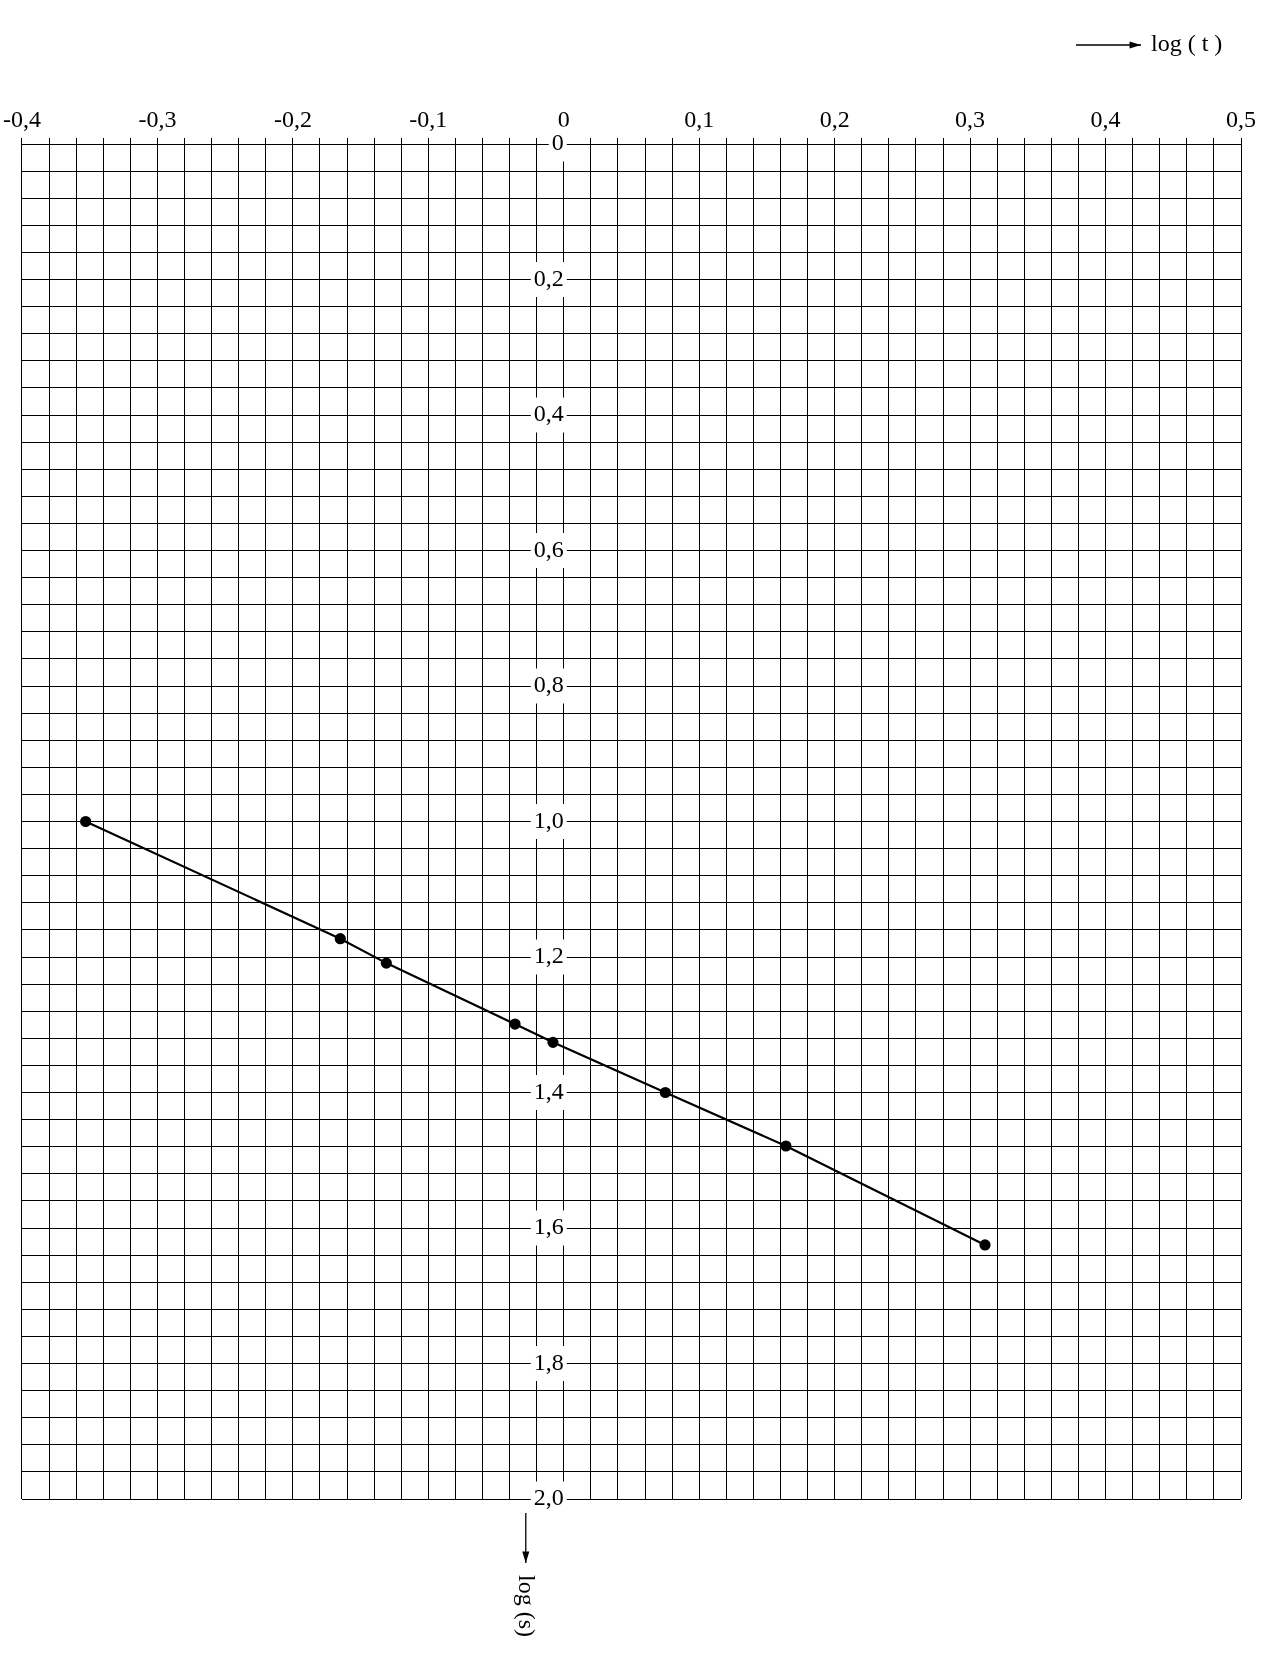  Describe the element at coordinates (548, 1361) in the screenshot. I see `y-tick-label: 1,8` at that location.